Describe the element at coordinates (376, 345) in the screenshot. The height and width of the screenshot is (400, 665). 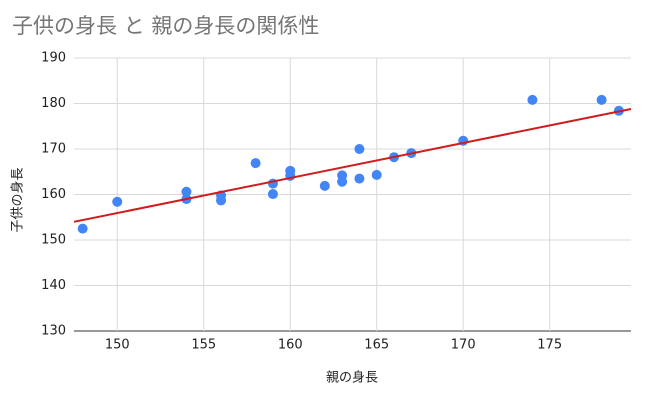
I see `x-tick-label: 165` at that location.